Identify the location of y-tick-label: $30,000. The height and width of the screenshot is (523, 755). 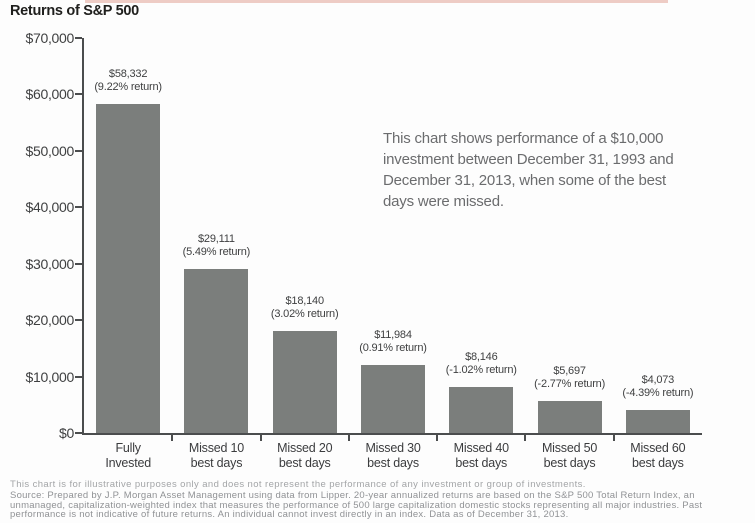
(49, 263).